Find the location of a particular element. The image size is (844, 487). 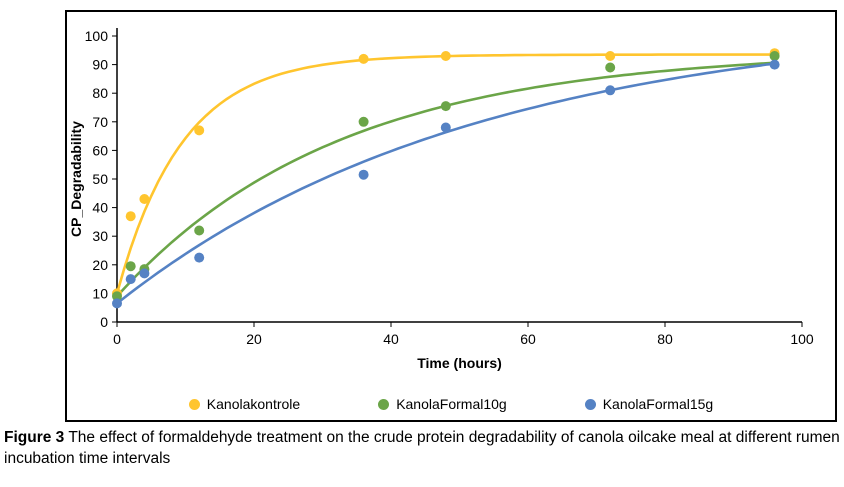

x-tick-label: 0 is located at coordinates (117, 339).